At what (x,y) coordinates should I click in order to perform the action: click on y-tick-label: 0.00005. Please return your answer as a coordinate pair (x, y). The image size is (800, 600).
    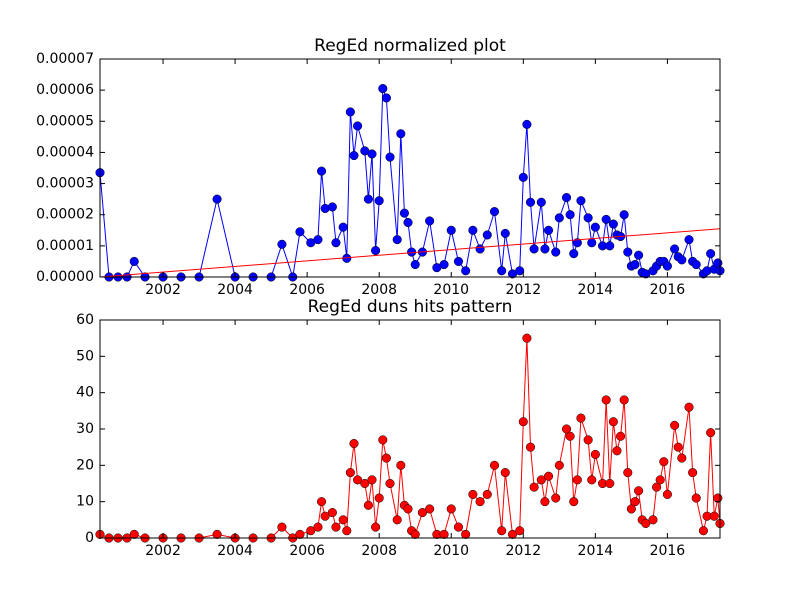
    Looking at the image, I should click on (65, 121).